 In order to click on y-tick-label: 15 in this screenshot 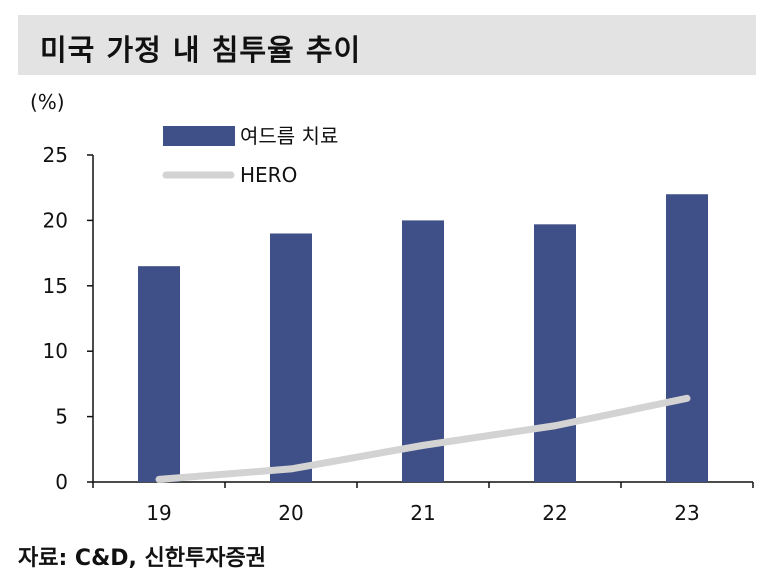, I will do `click(55, 286)`.